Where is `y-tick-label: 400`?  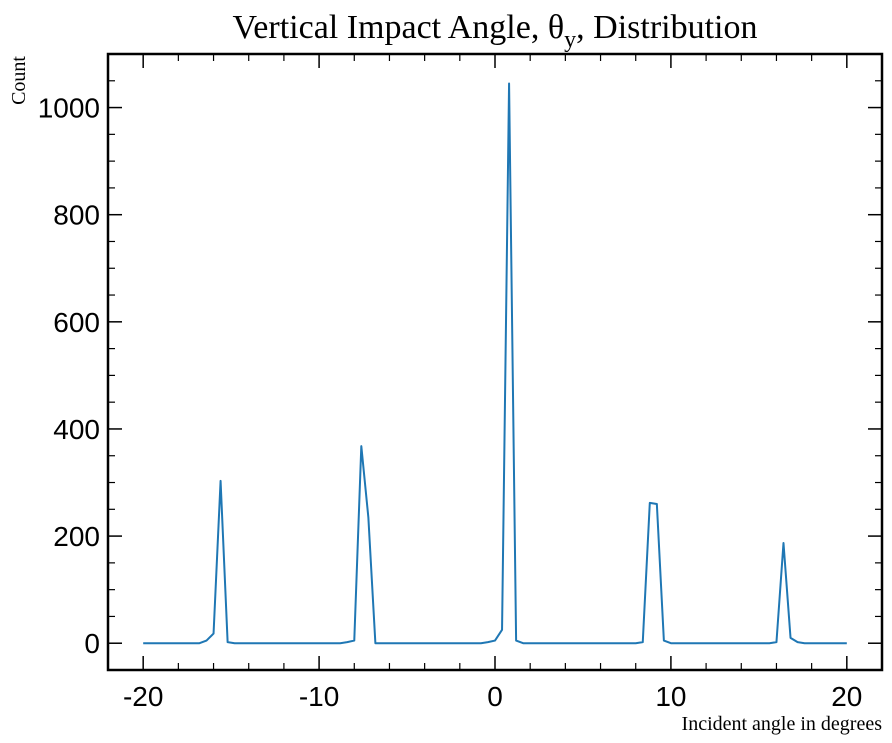
y-tick-label: 400 is located at coordinates (76, 429).